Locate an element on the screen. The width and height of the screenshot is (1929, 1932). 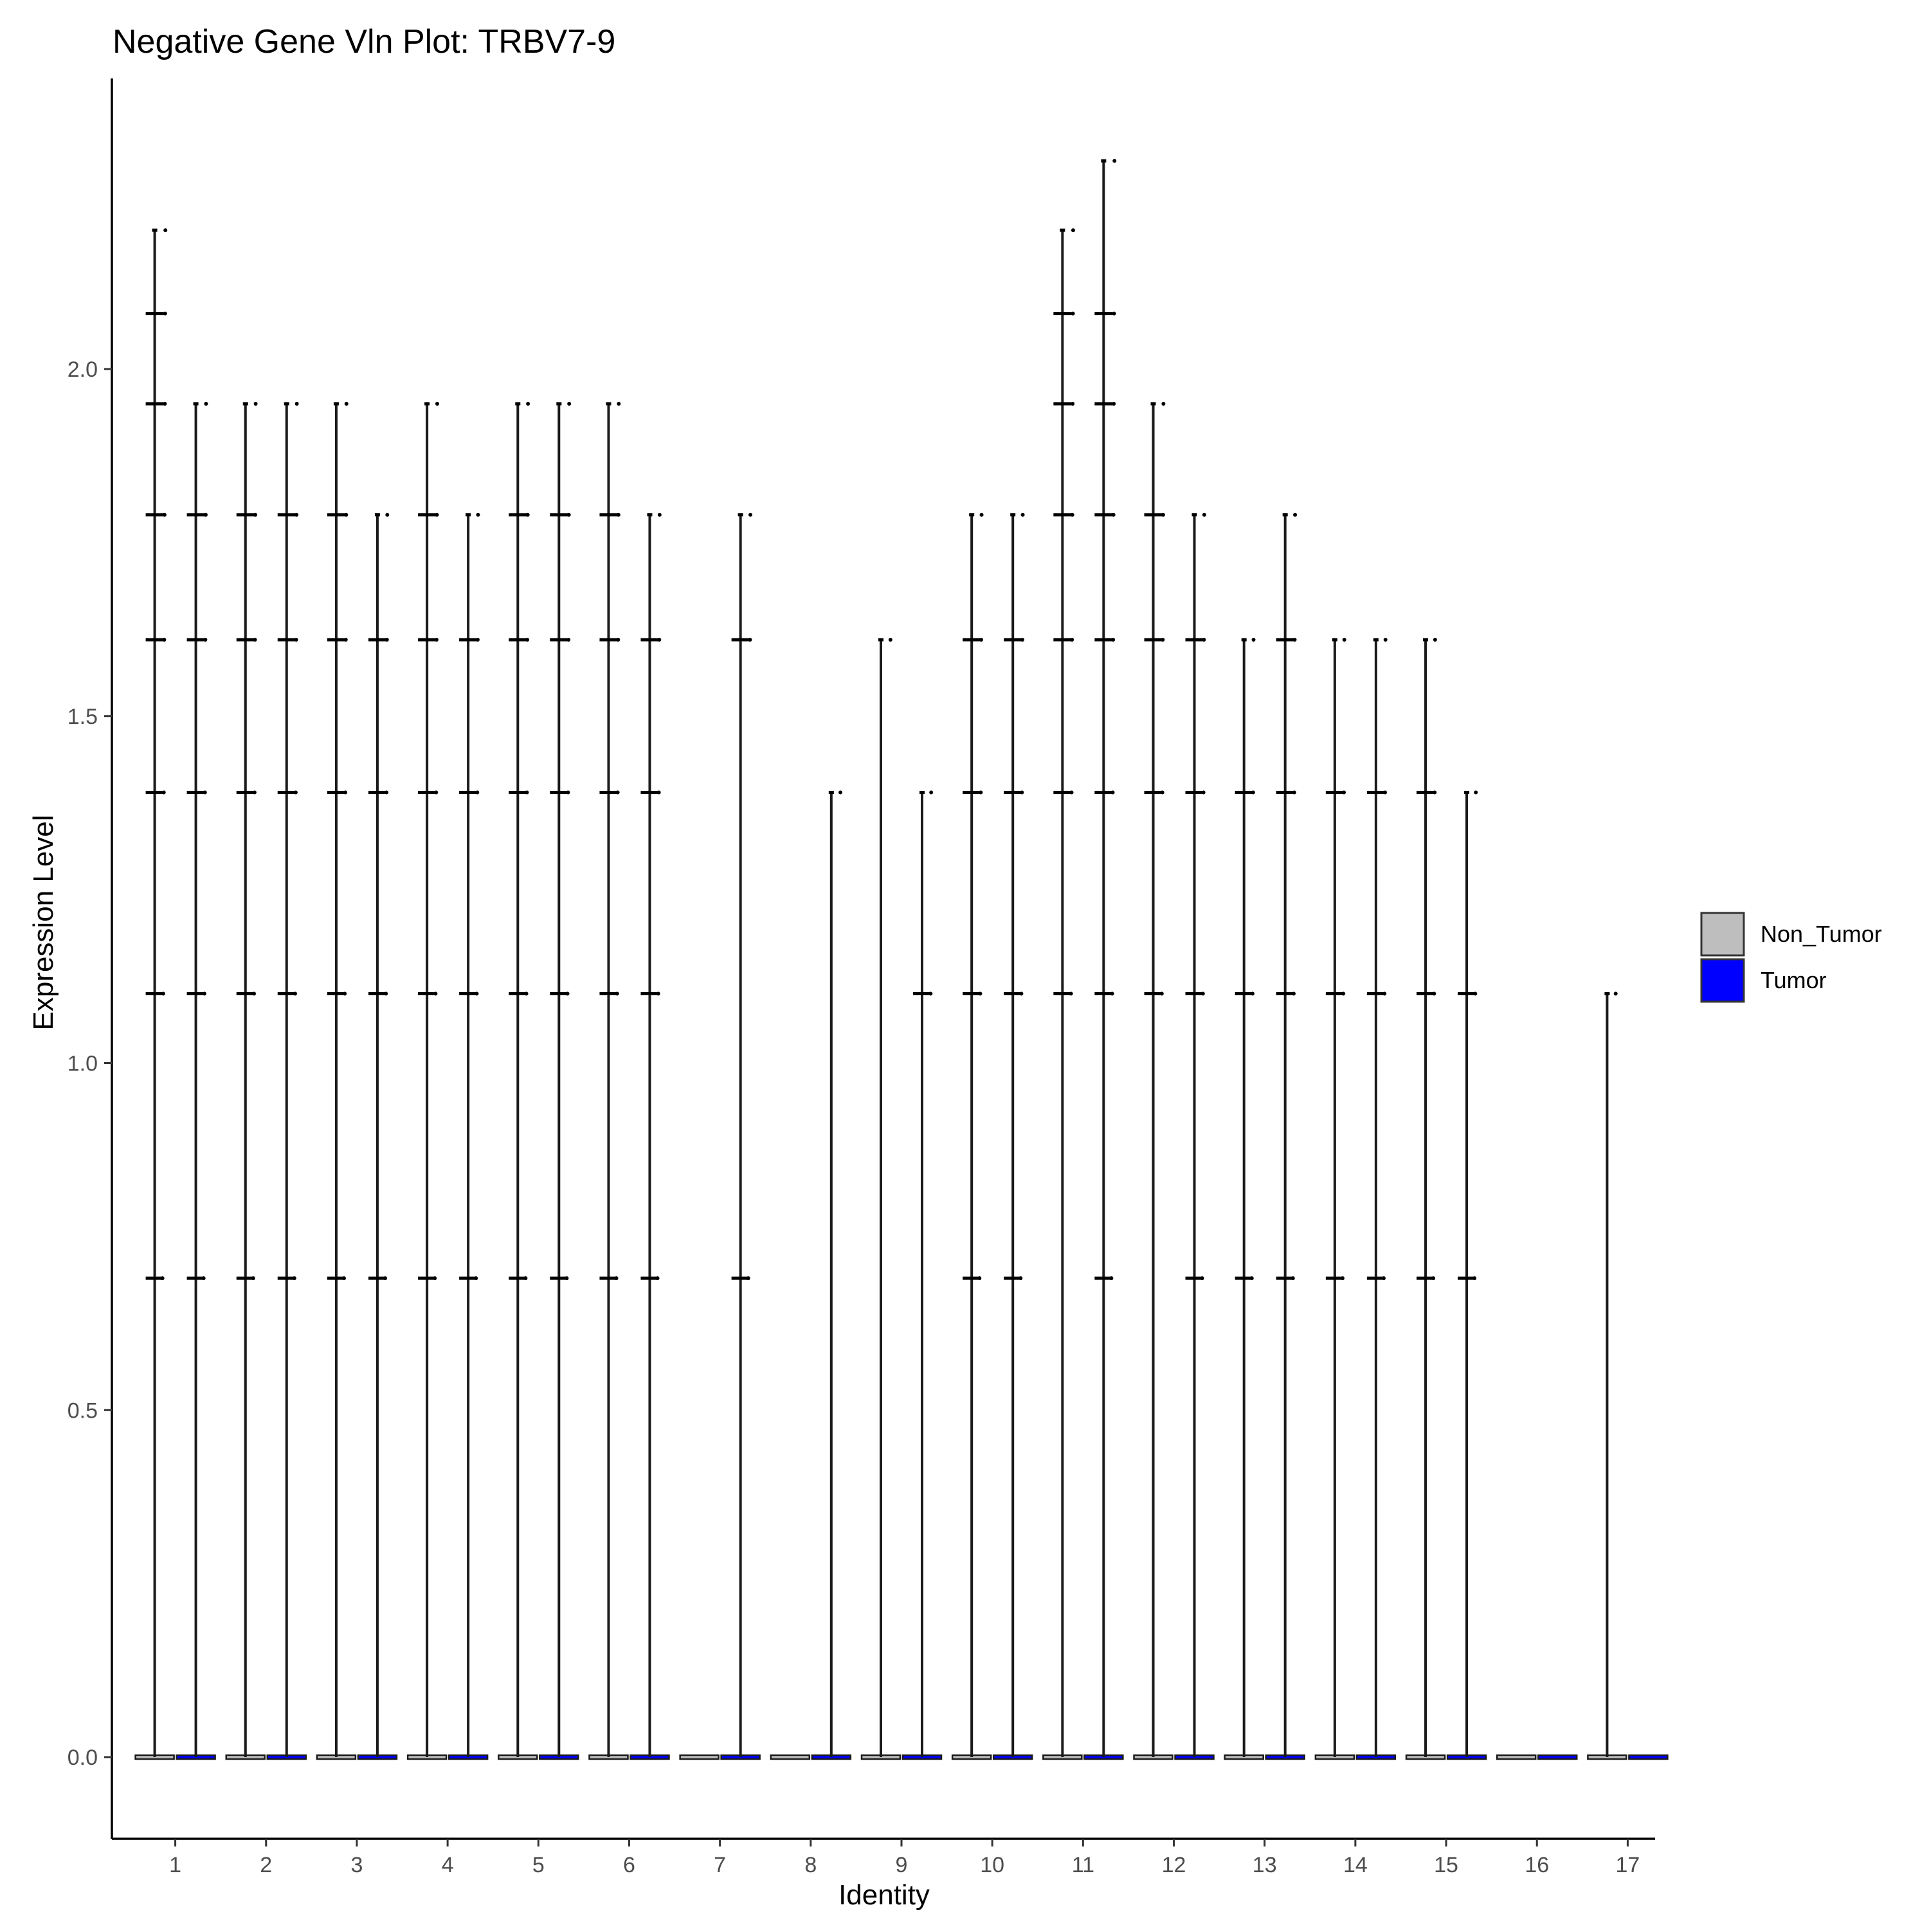
y-tick-label: 0.5 is located at coordinates (83, 1411).